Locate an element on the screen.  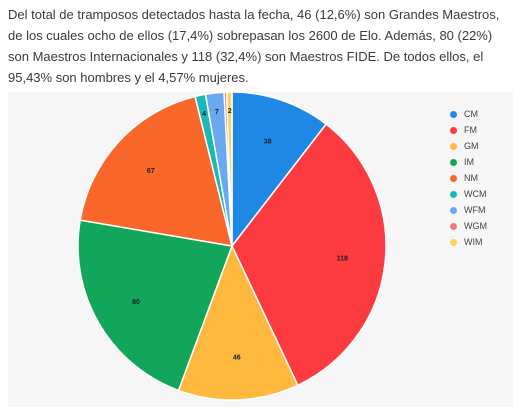
legend-item-wim: WIM is located at coordinates (480, 242).